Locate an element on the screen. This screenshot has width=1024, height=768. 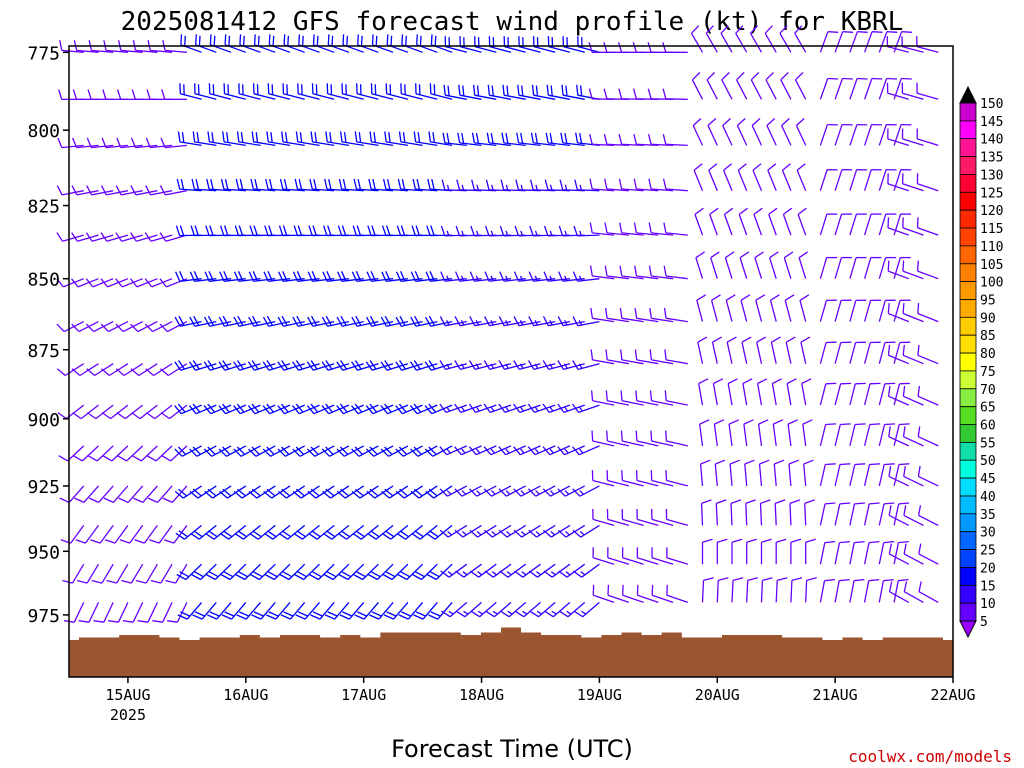
colorbar-label: 150 is located at coordinates (991, 104).